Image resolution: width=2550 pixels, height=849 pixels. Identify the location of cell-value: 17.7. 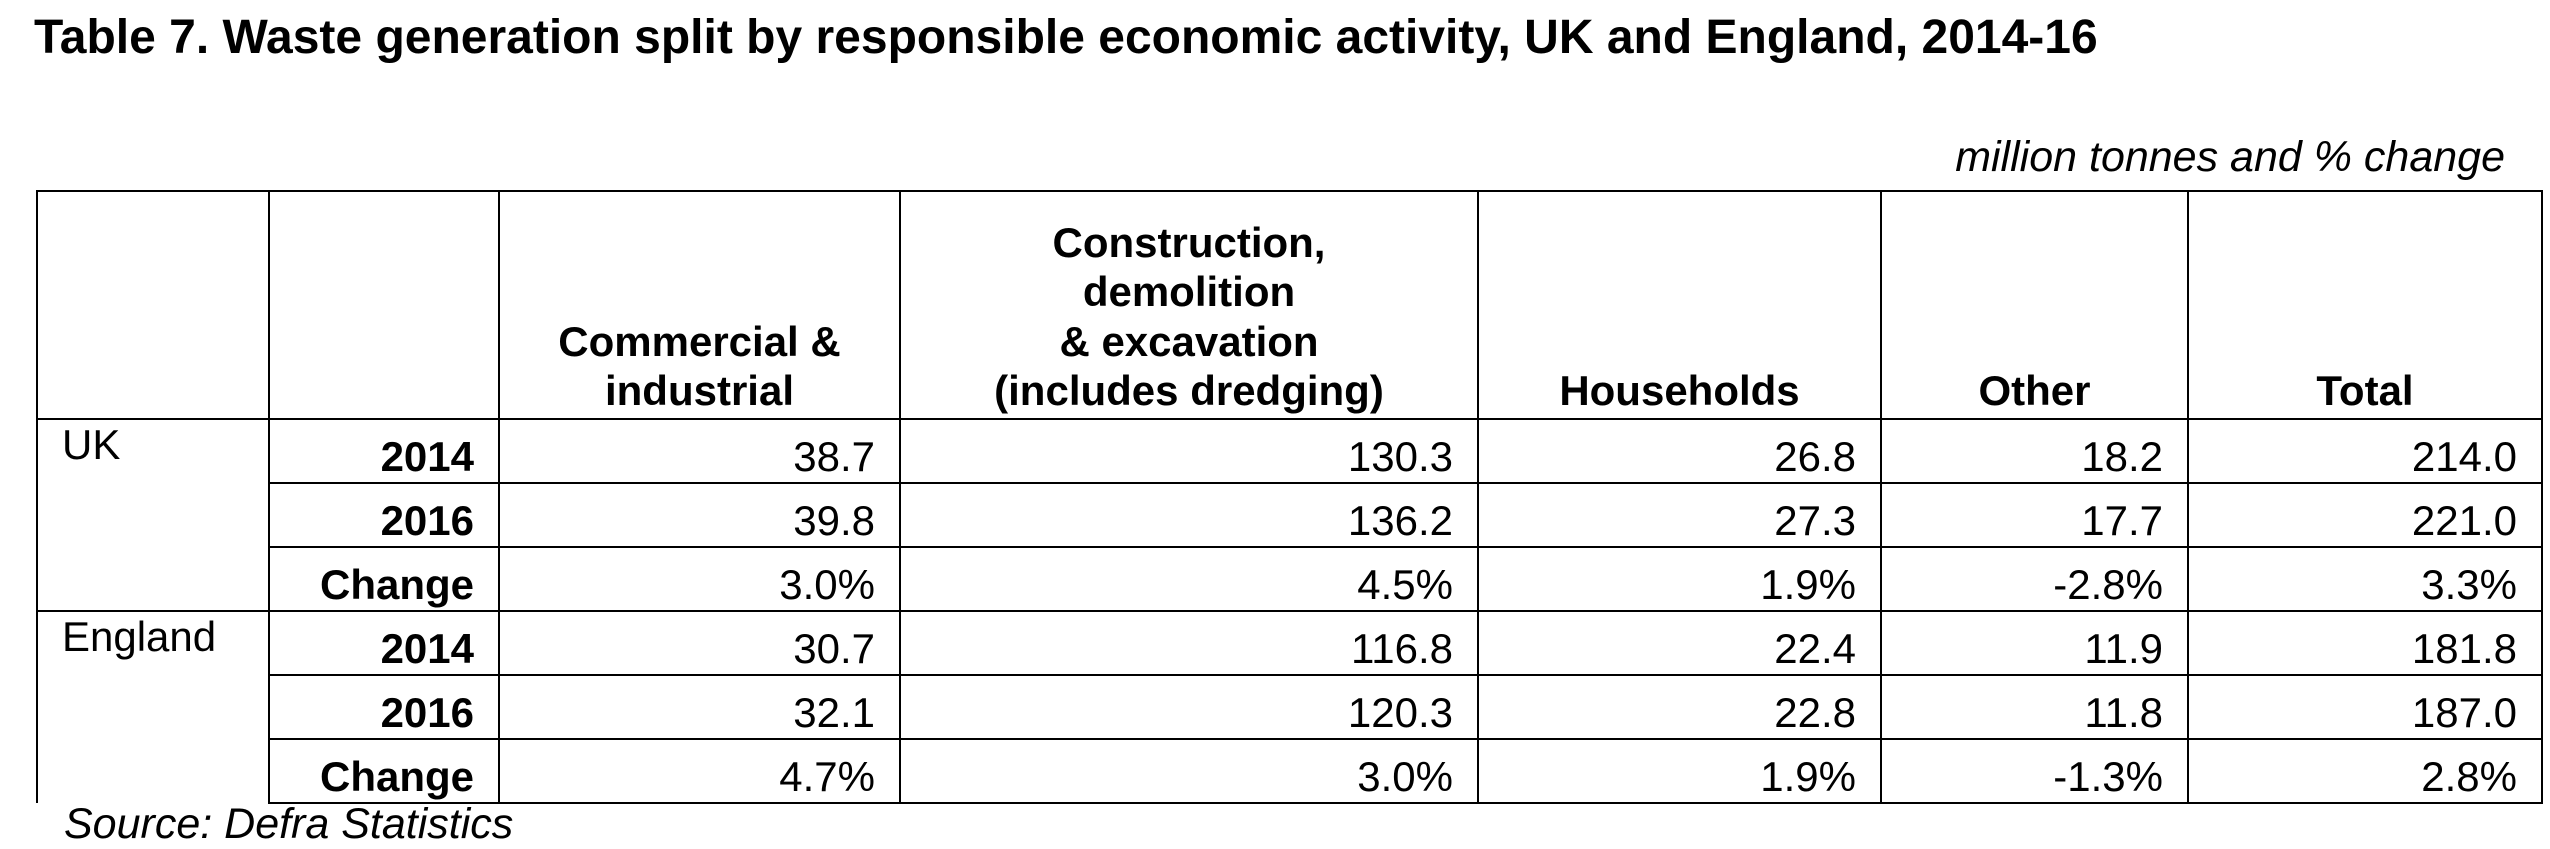
(2034, 515).